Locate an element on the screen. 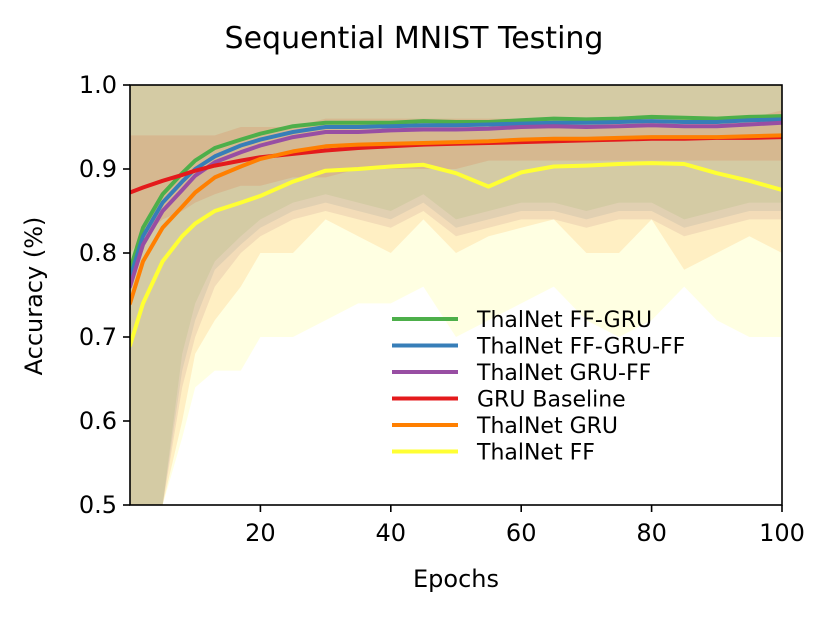  y-tick-label: 0.8 is located at coordinates (98, 253).